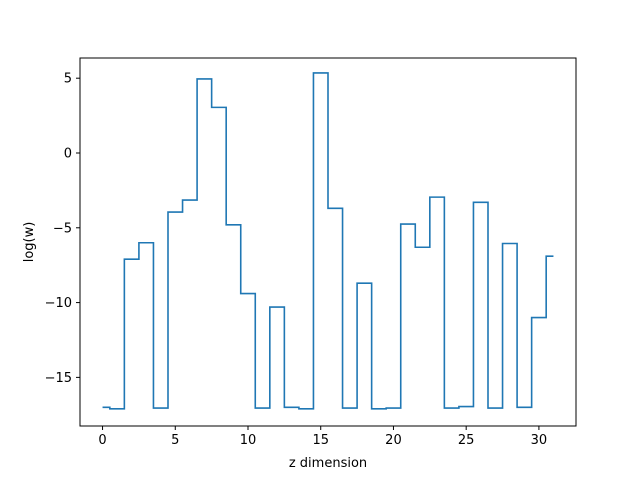 The width and height of the screenshot is (640, 480). What do you see at coordinates (248, 440) in the screenshot?
I see `x-tick-label: 10` at bounding box center [248, 440].